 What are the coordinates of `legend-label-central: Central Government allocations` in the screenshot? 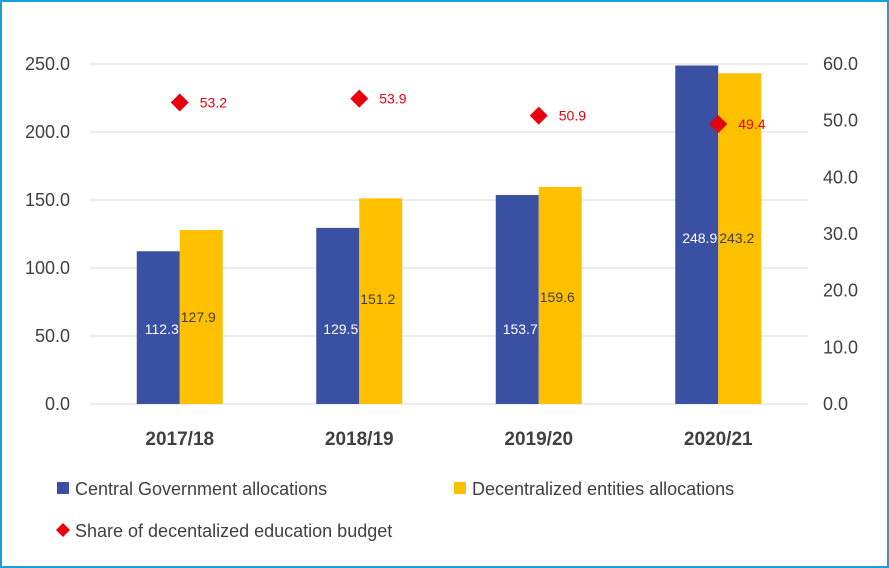 It's located at (201, 489).